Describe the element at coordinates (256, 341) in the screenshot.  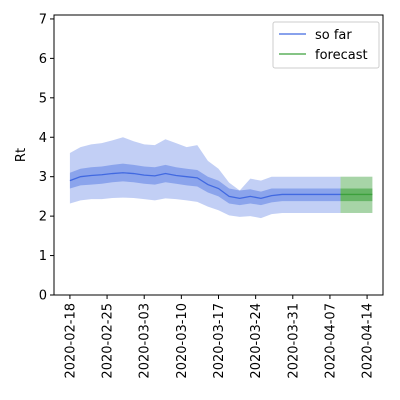
I see `x-tick-label: 2020-03-24` at that location.